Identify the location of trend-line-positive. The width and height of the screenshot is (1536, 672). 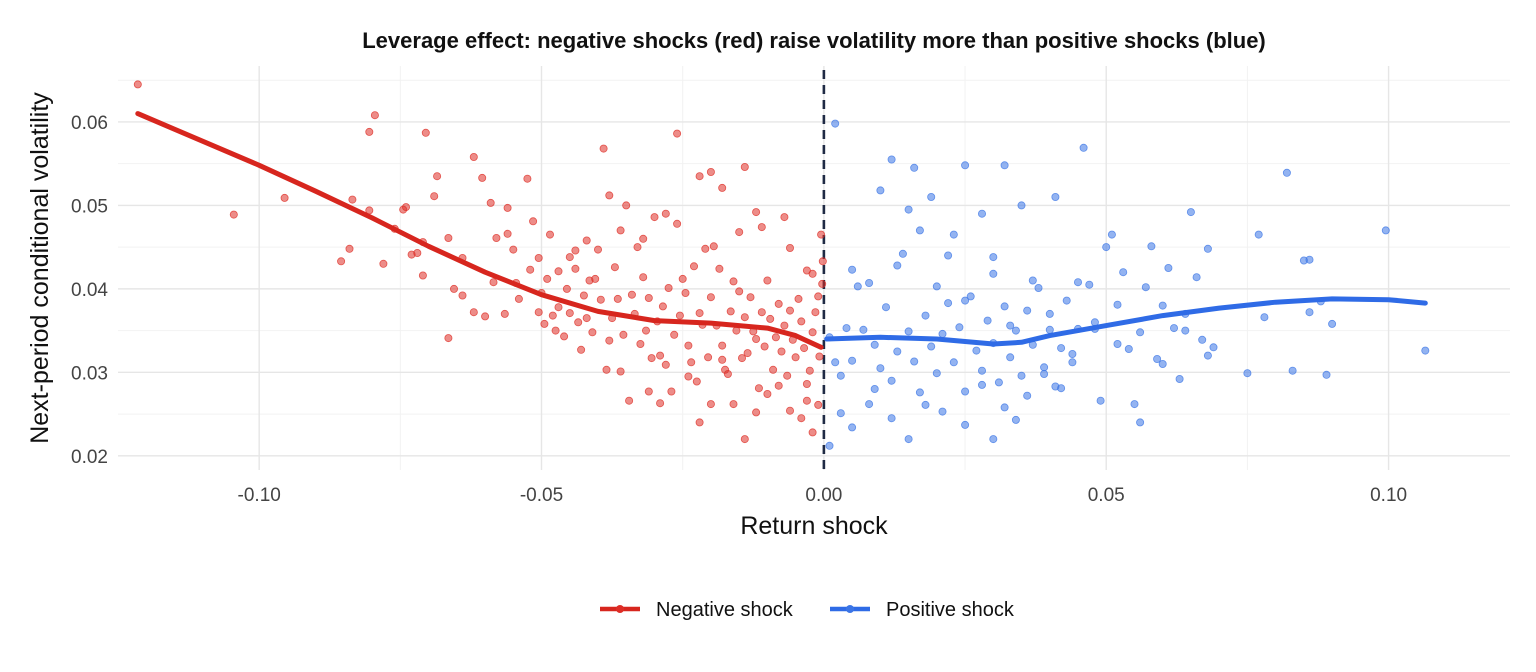
(1126, 321).